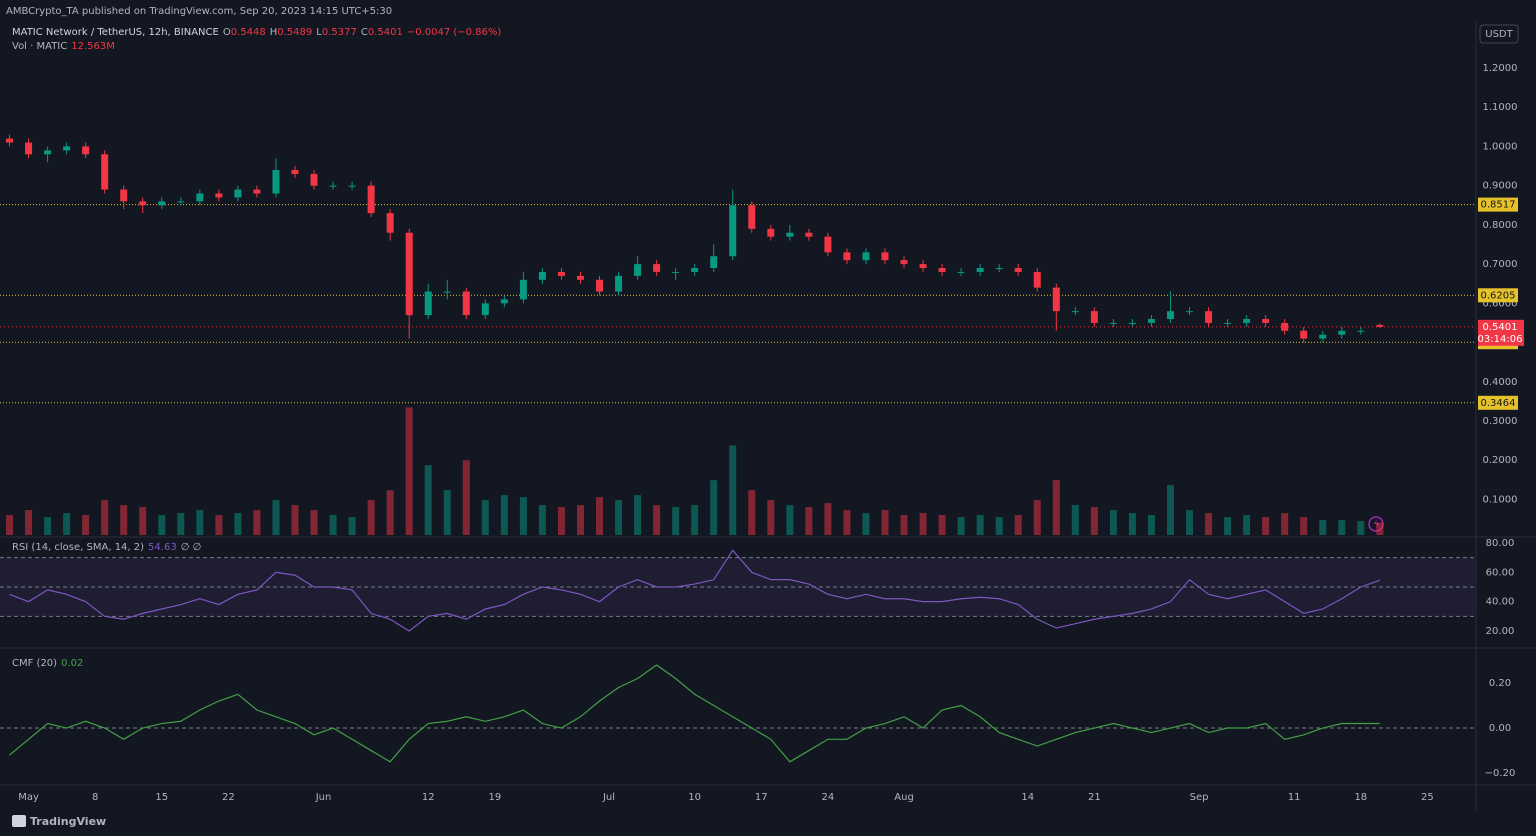  Describe the element at coordinates (1500, 382) in the screenshot. I see `y-tick-label: 0.4000` at that location.